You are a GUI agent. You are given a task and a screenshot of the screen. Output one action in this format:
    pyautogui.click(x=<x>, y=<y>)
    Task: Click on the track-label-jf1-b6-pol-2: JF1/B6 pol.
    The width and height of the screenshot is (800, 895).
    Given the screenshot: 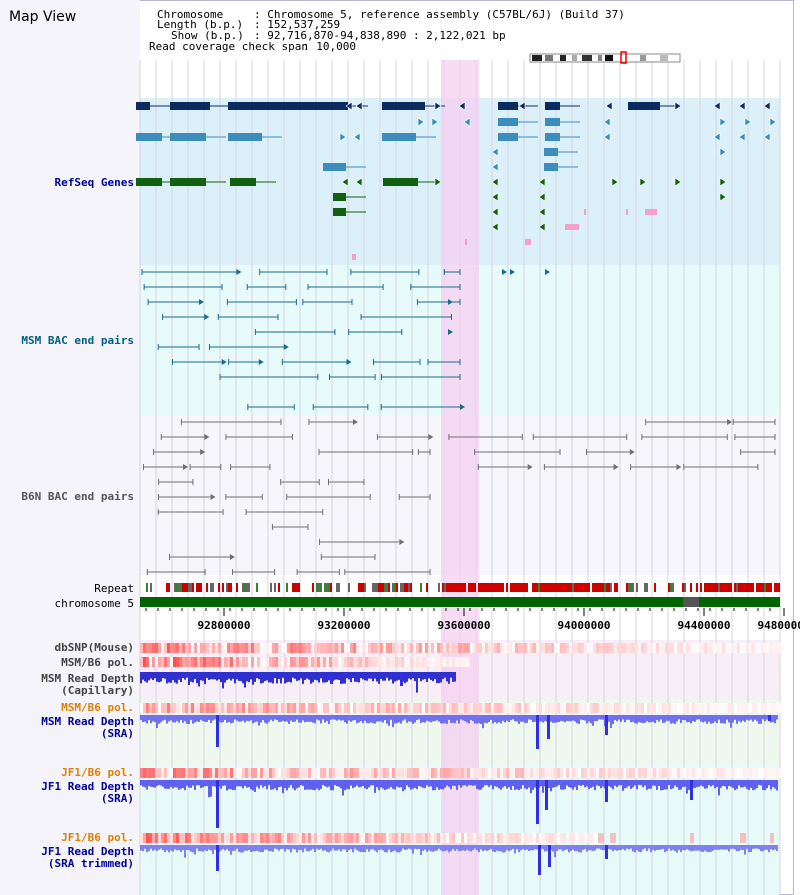 What is the action you would take?
    pyautogui.click(x=97, y=837)
    